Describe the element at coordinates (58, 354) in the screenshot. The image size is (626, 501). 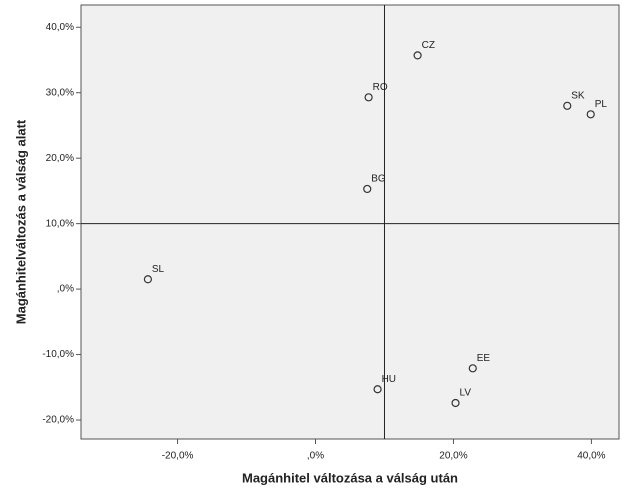
I see `y-tick-label: -10,0%` at that location.